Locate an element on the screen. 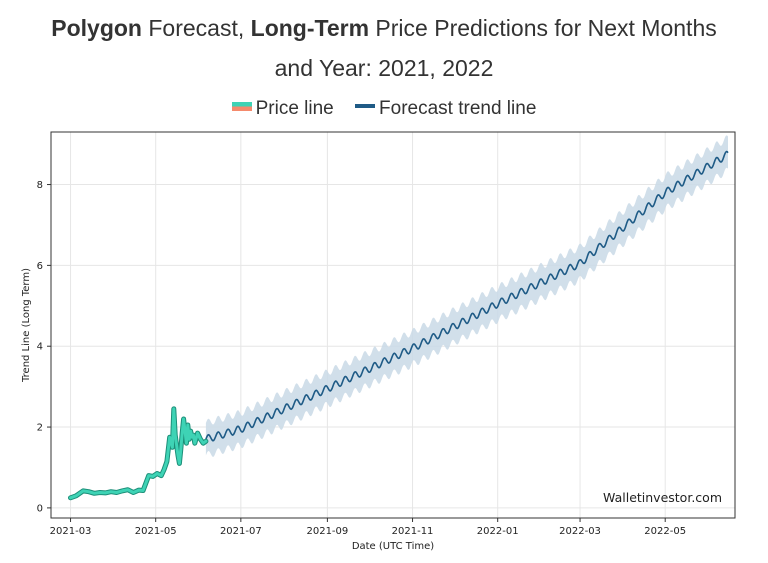 Image resolution: width=768 pixels, height=563 pixels. x-tick-label: 2022-01 is located at coordinates (498, 531).